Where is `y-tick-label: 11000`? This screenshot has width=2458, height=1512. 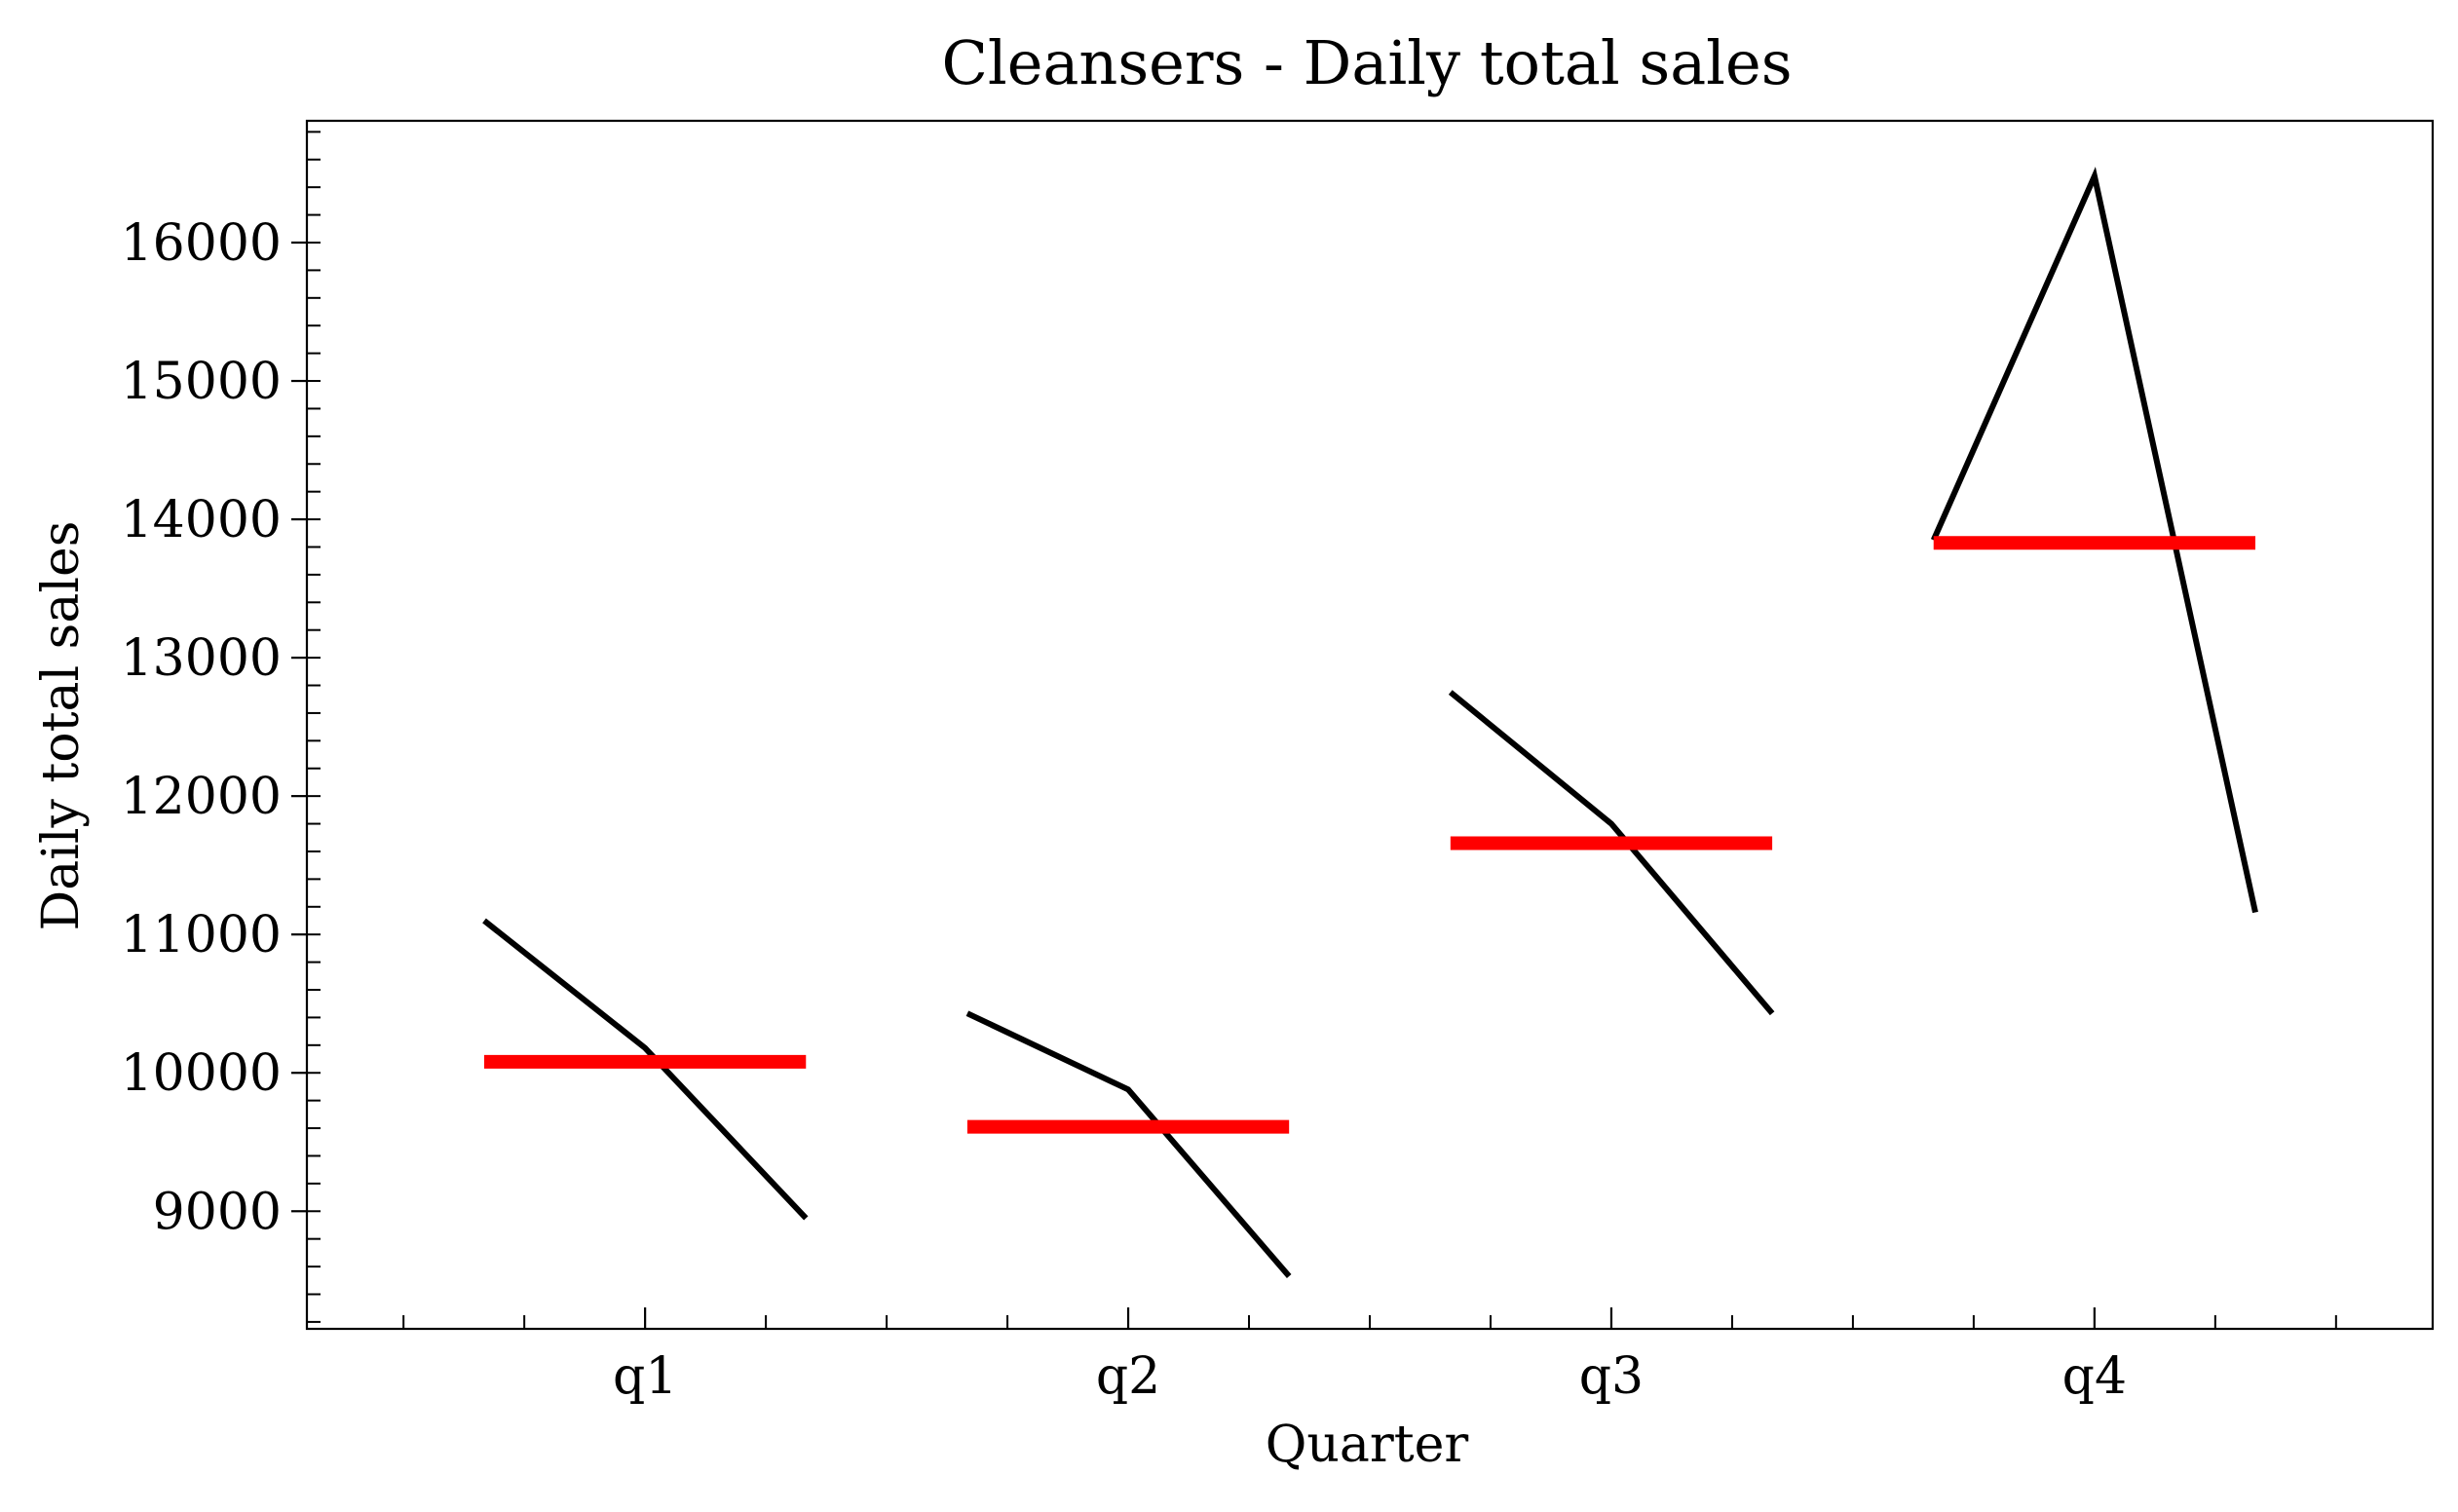 y-tick-label: 11000 is located at coordinates (201, 935).